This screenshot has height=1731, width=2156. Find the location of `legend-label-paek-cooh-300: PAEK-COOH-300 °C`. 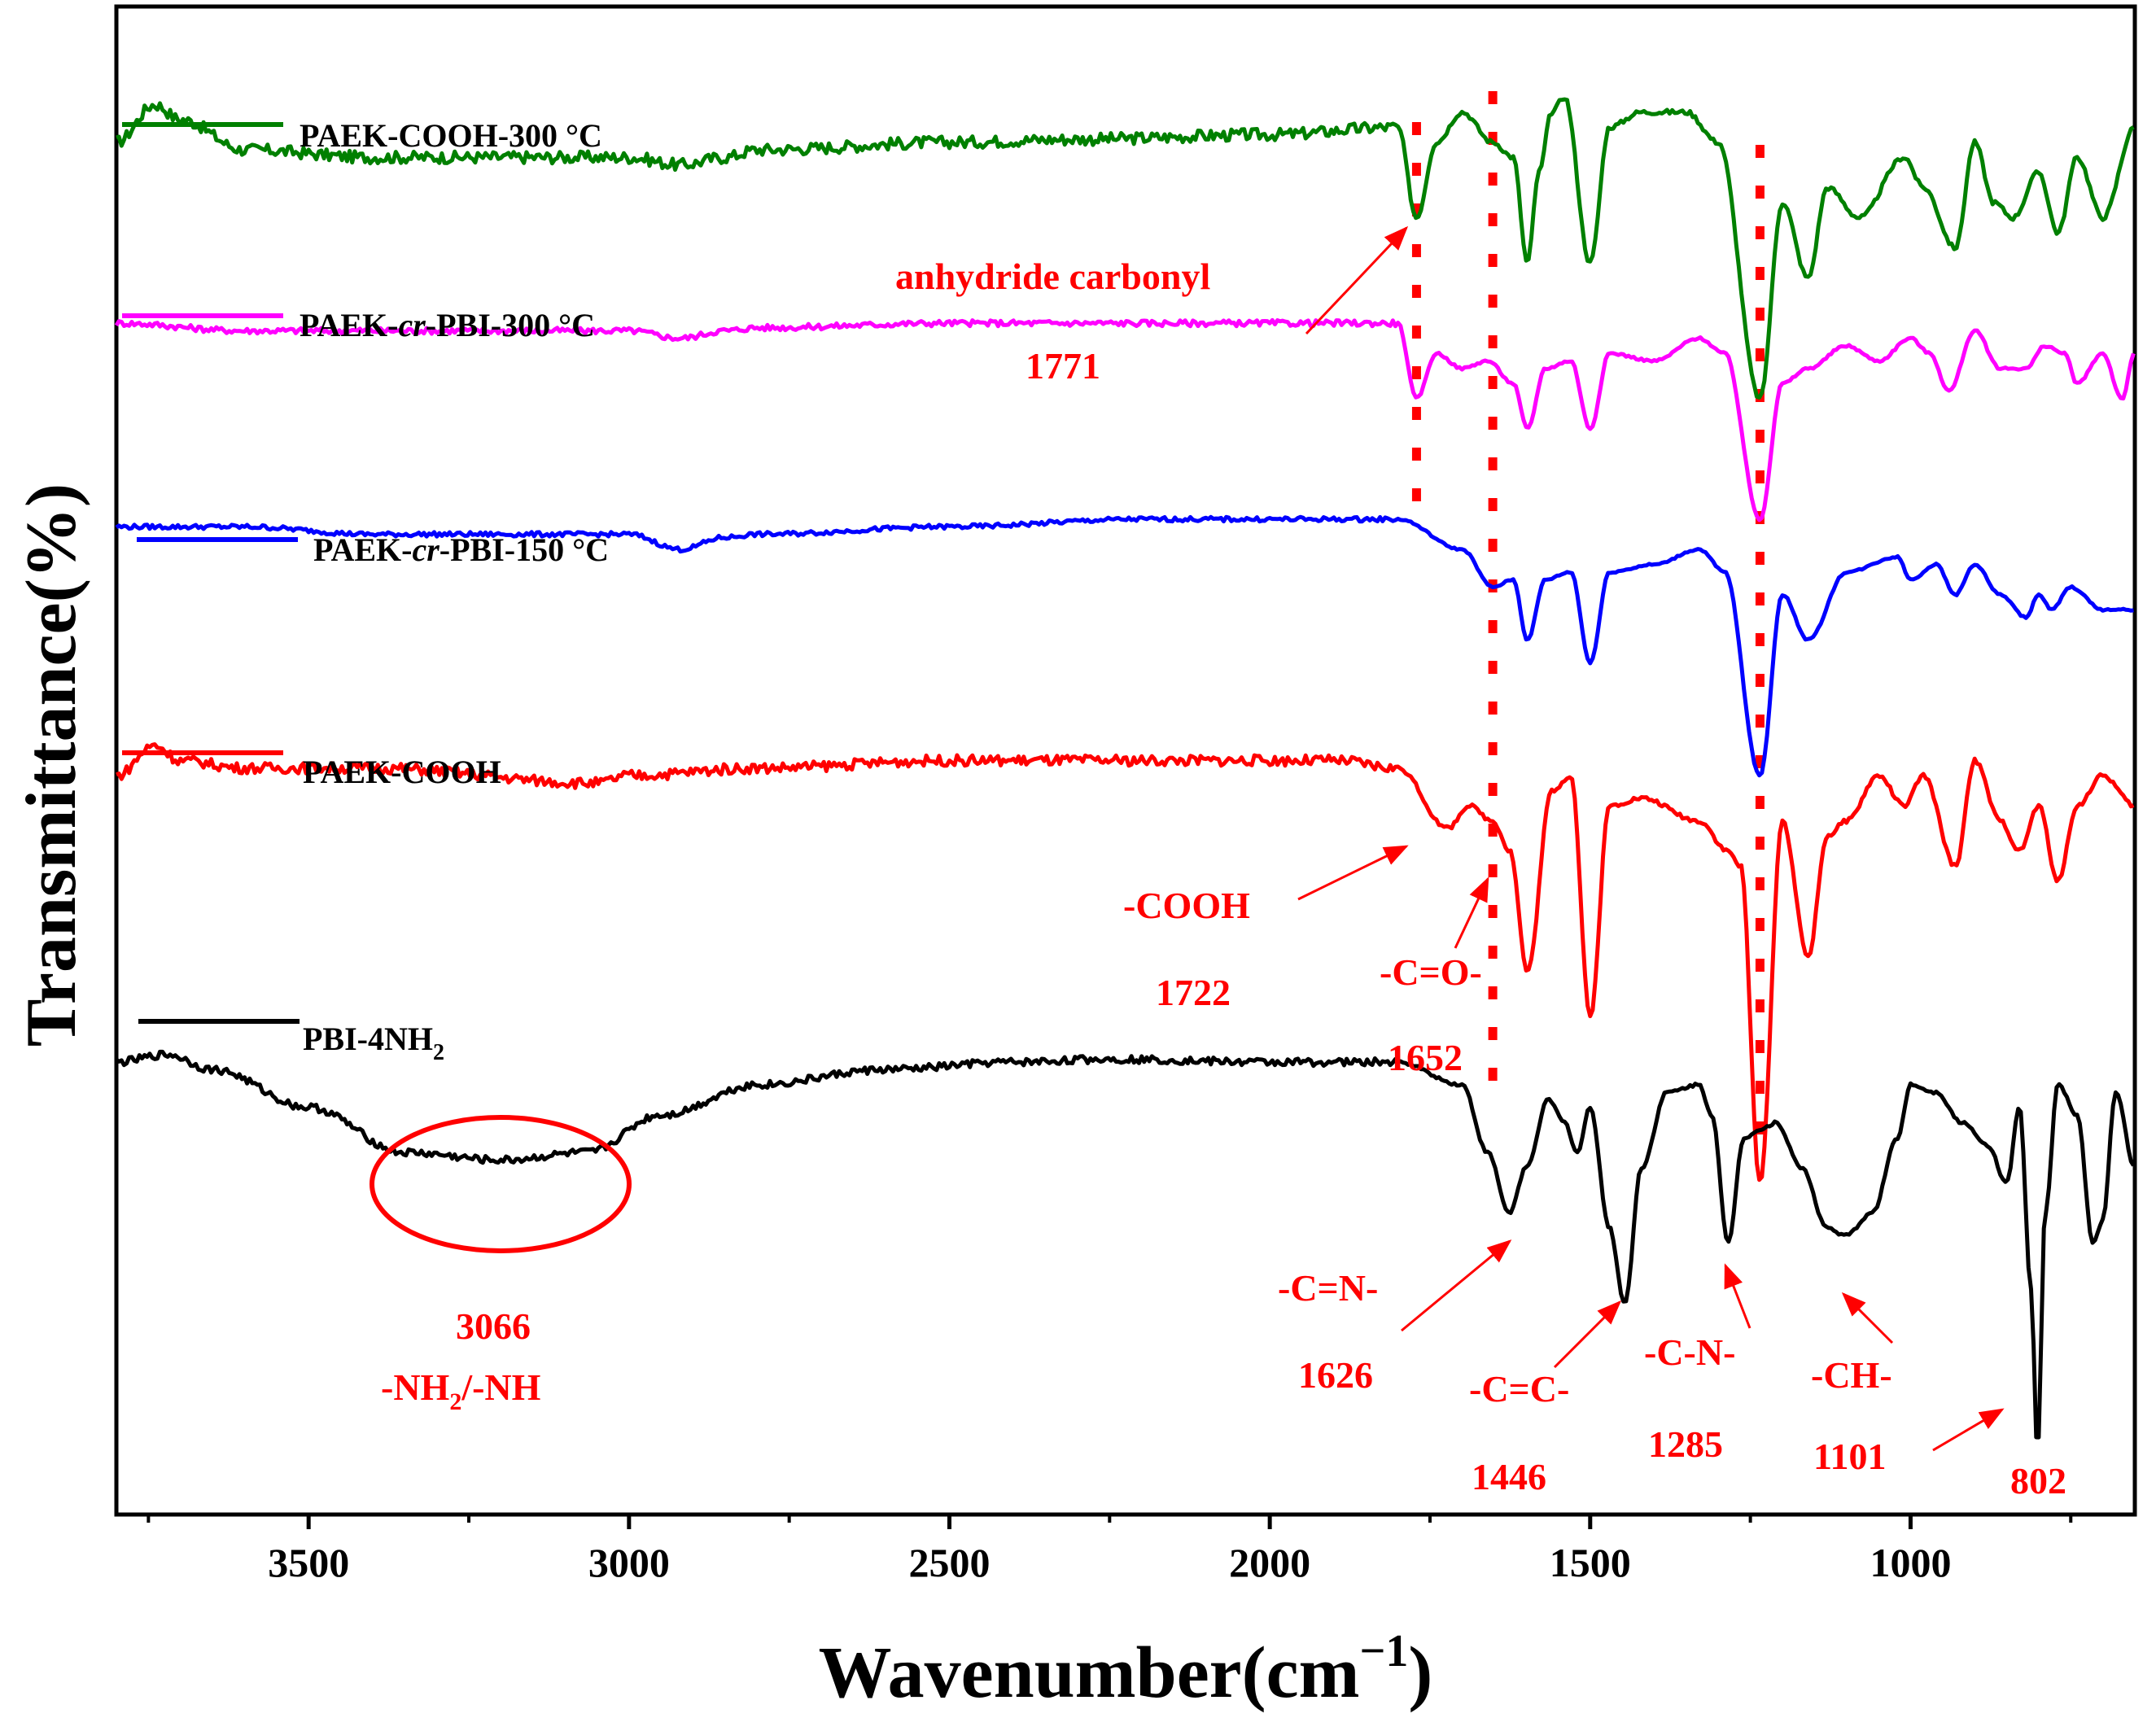

legend-label-paek-cooh-300: PAEK-COOH-300 °C is located at coordinates (451, 135).